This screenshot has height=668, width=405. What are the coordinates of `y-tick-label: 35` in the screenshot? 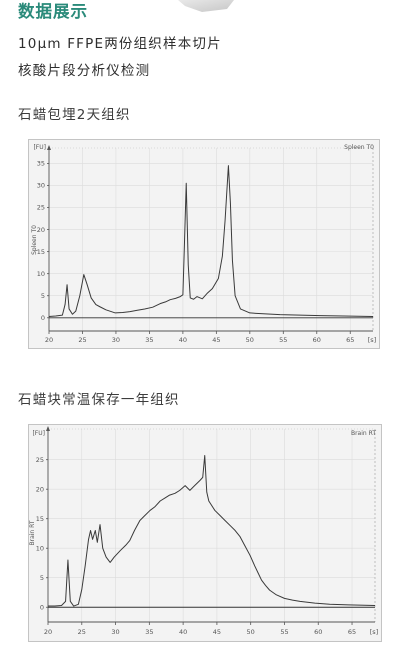 It's located at (41, 164).